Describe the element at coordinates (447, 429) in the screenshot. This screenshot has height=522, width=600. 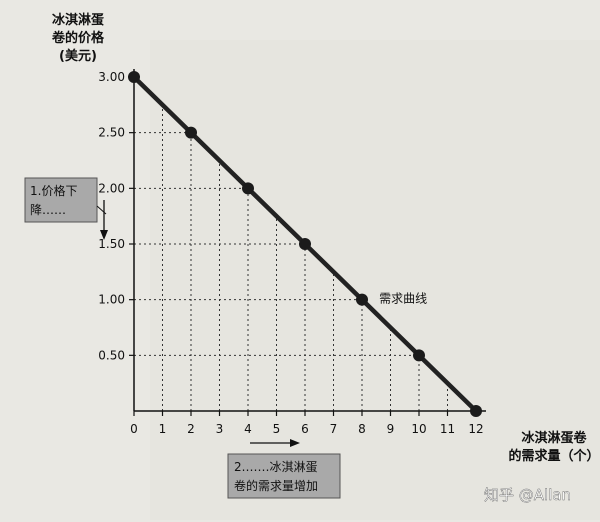
I see `x-tick-label: 11` at that location.